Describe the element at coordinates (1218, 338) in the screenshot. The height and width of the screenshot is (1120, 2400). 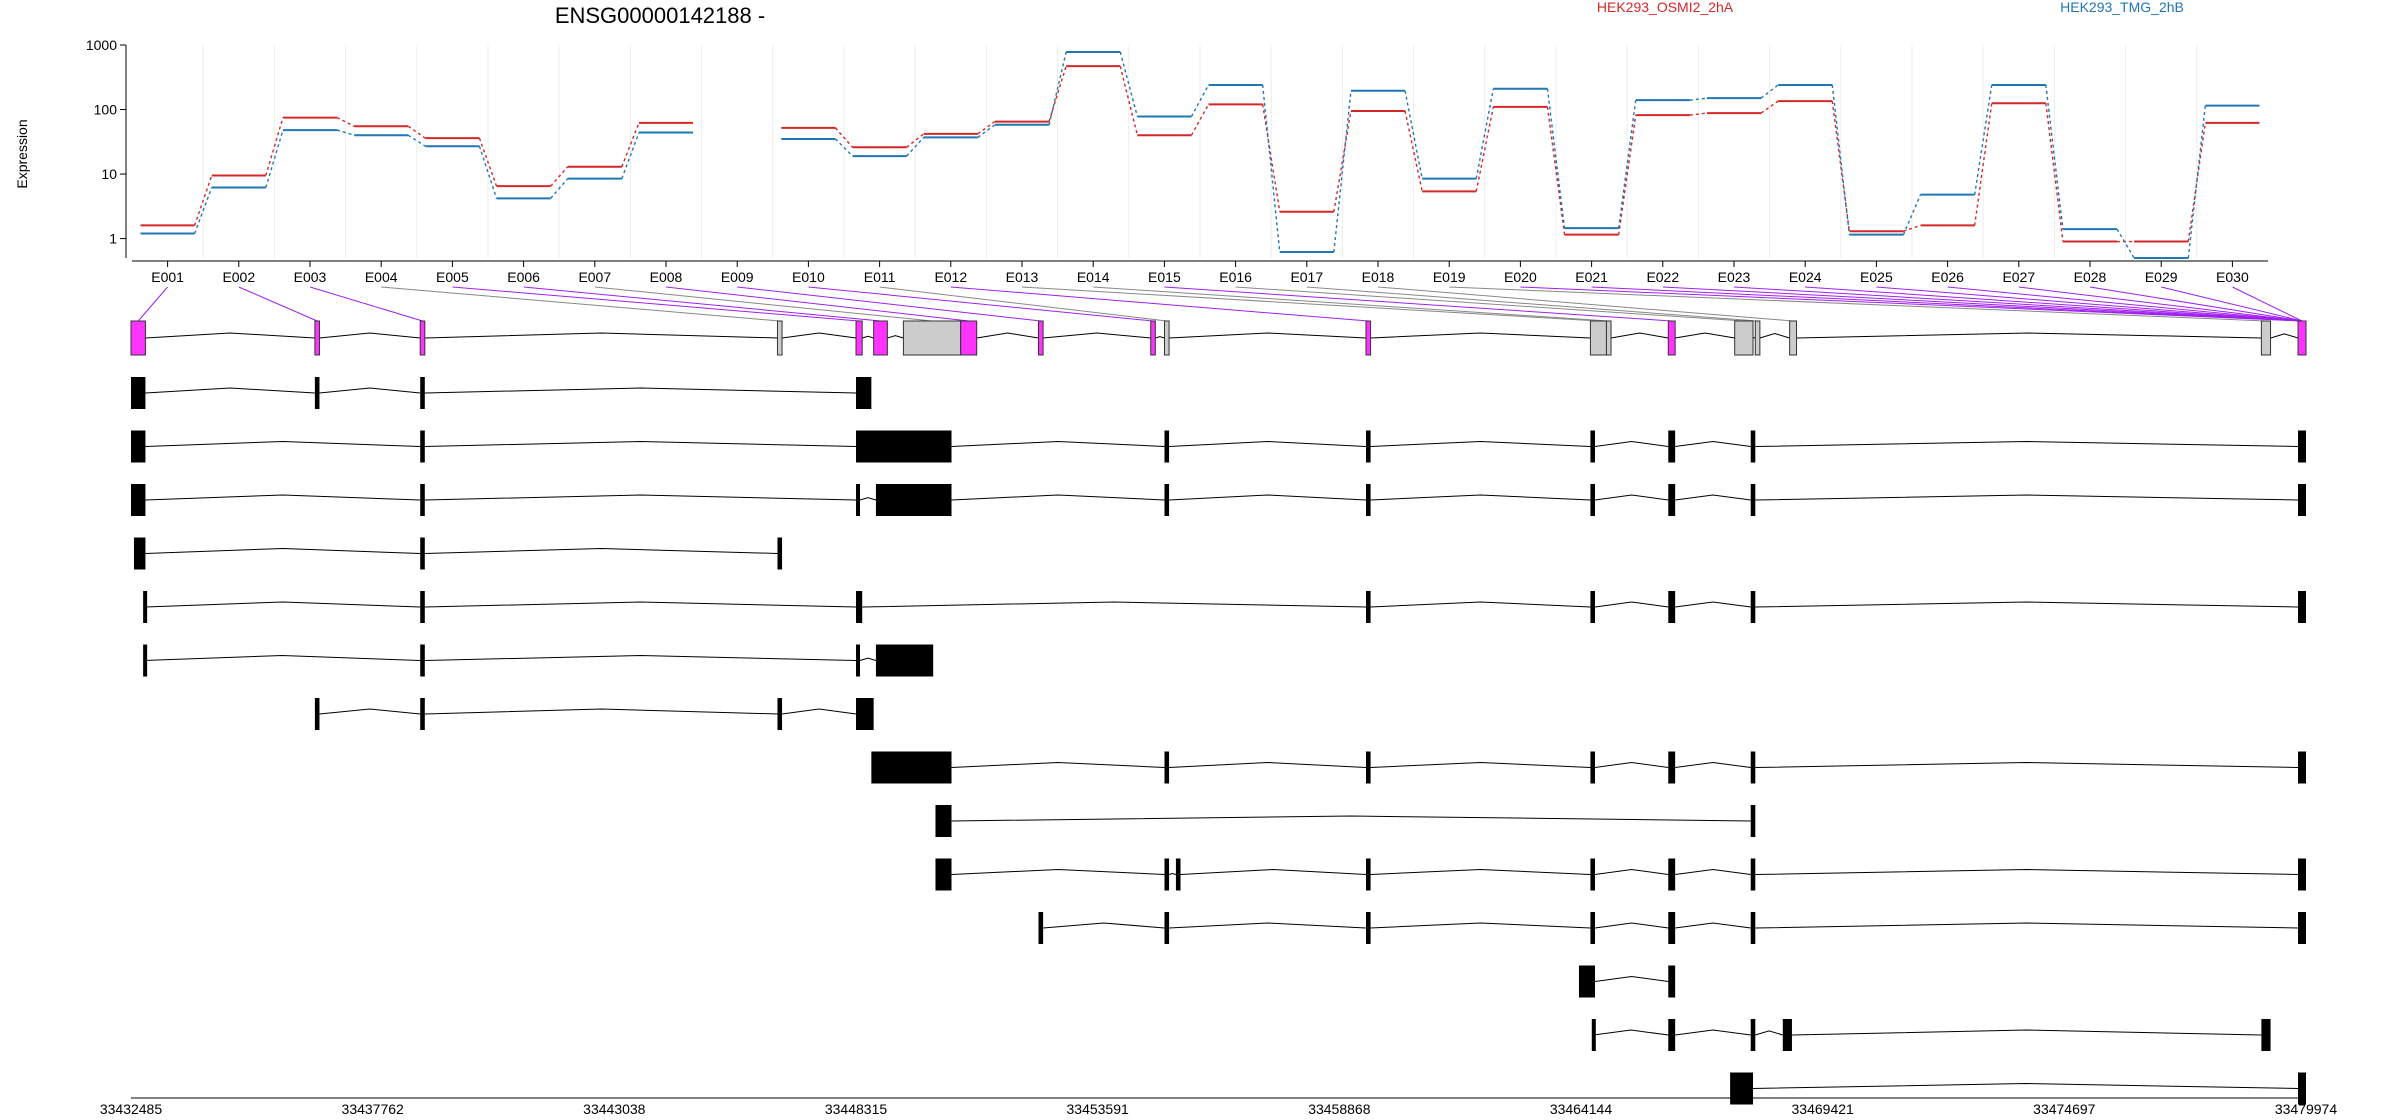
I see `merged-exon-model` at that location.